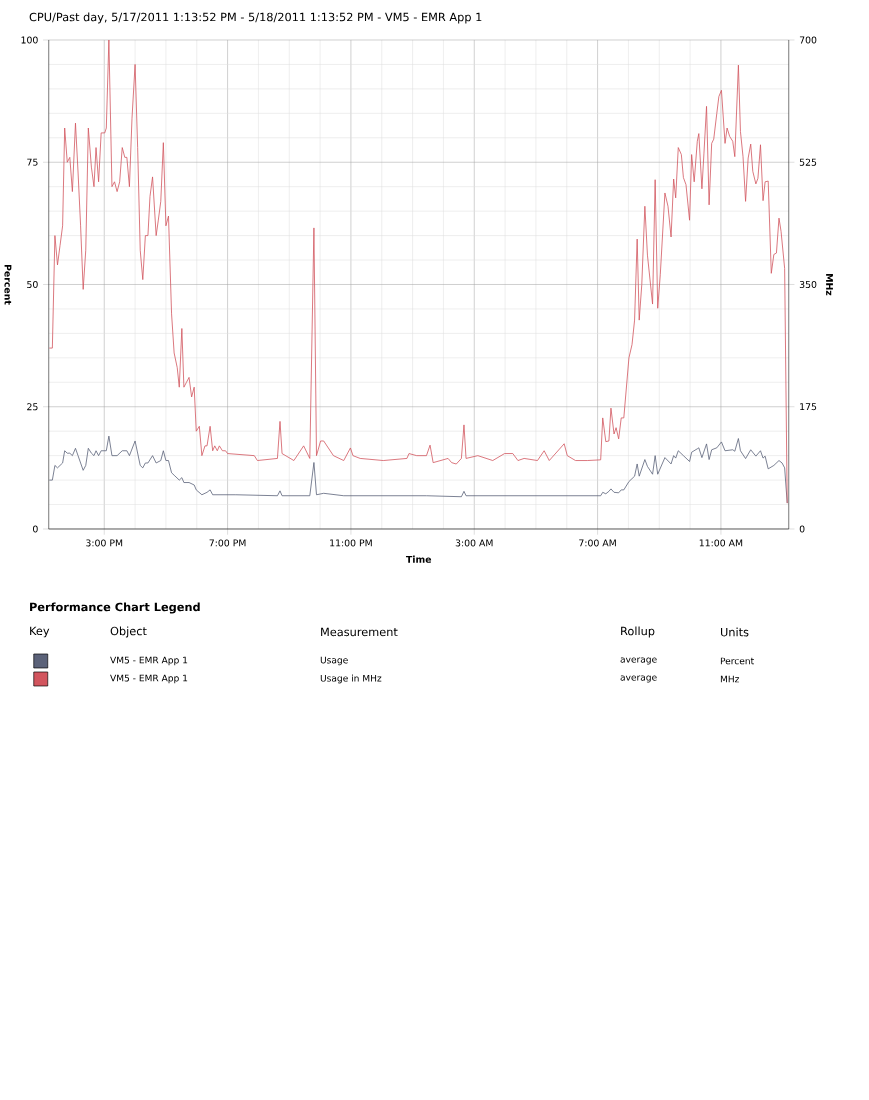 The width and height of the screenshot is (869, 1100). What do you see at coordinates (808, 162) in the screenshot?
I see `y2-tick-label: 525` at bounding box center [808, 162].